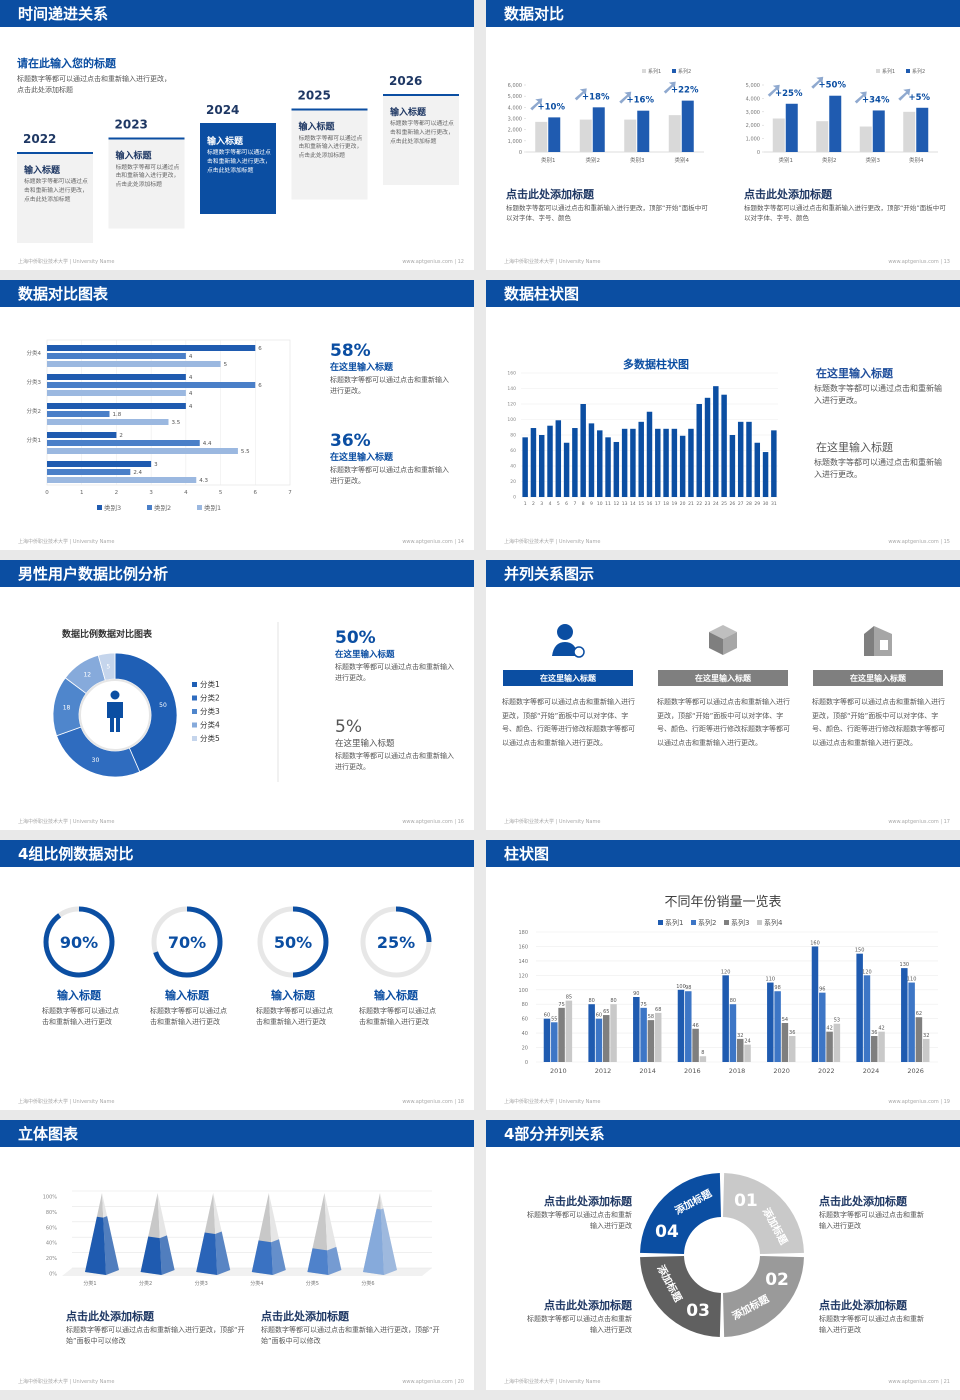  I want to click on note-heading: 在这里输入标题, so click(855, 373).